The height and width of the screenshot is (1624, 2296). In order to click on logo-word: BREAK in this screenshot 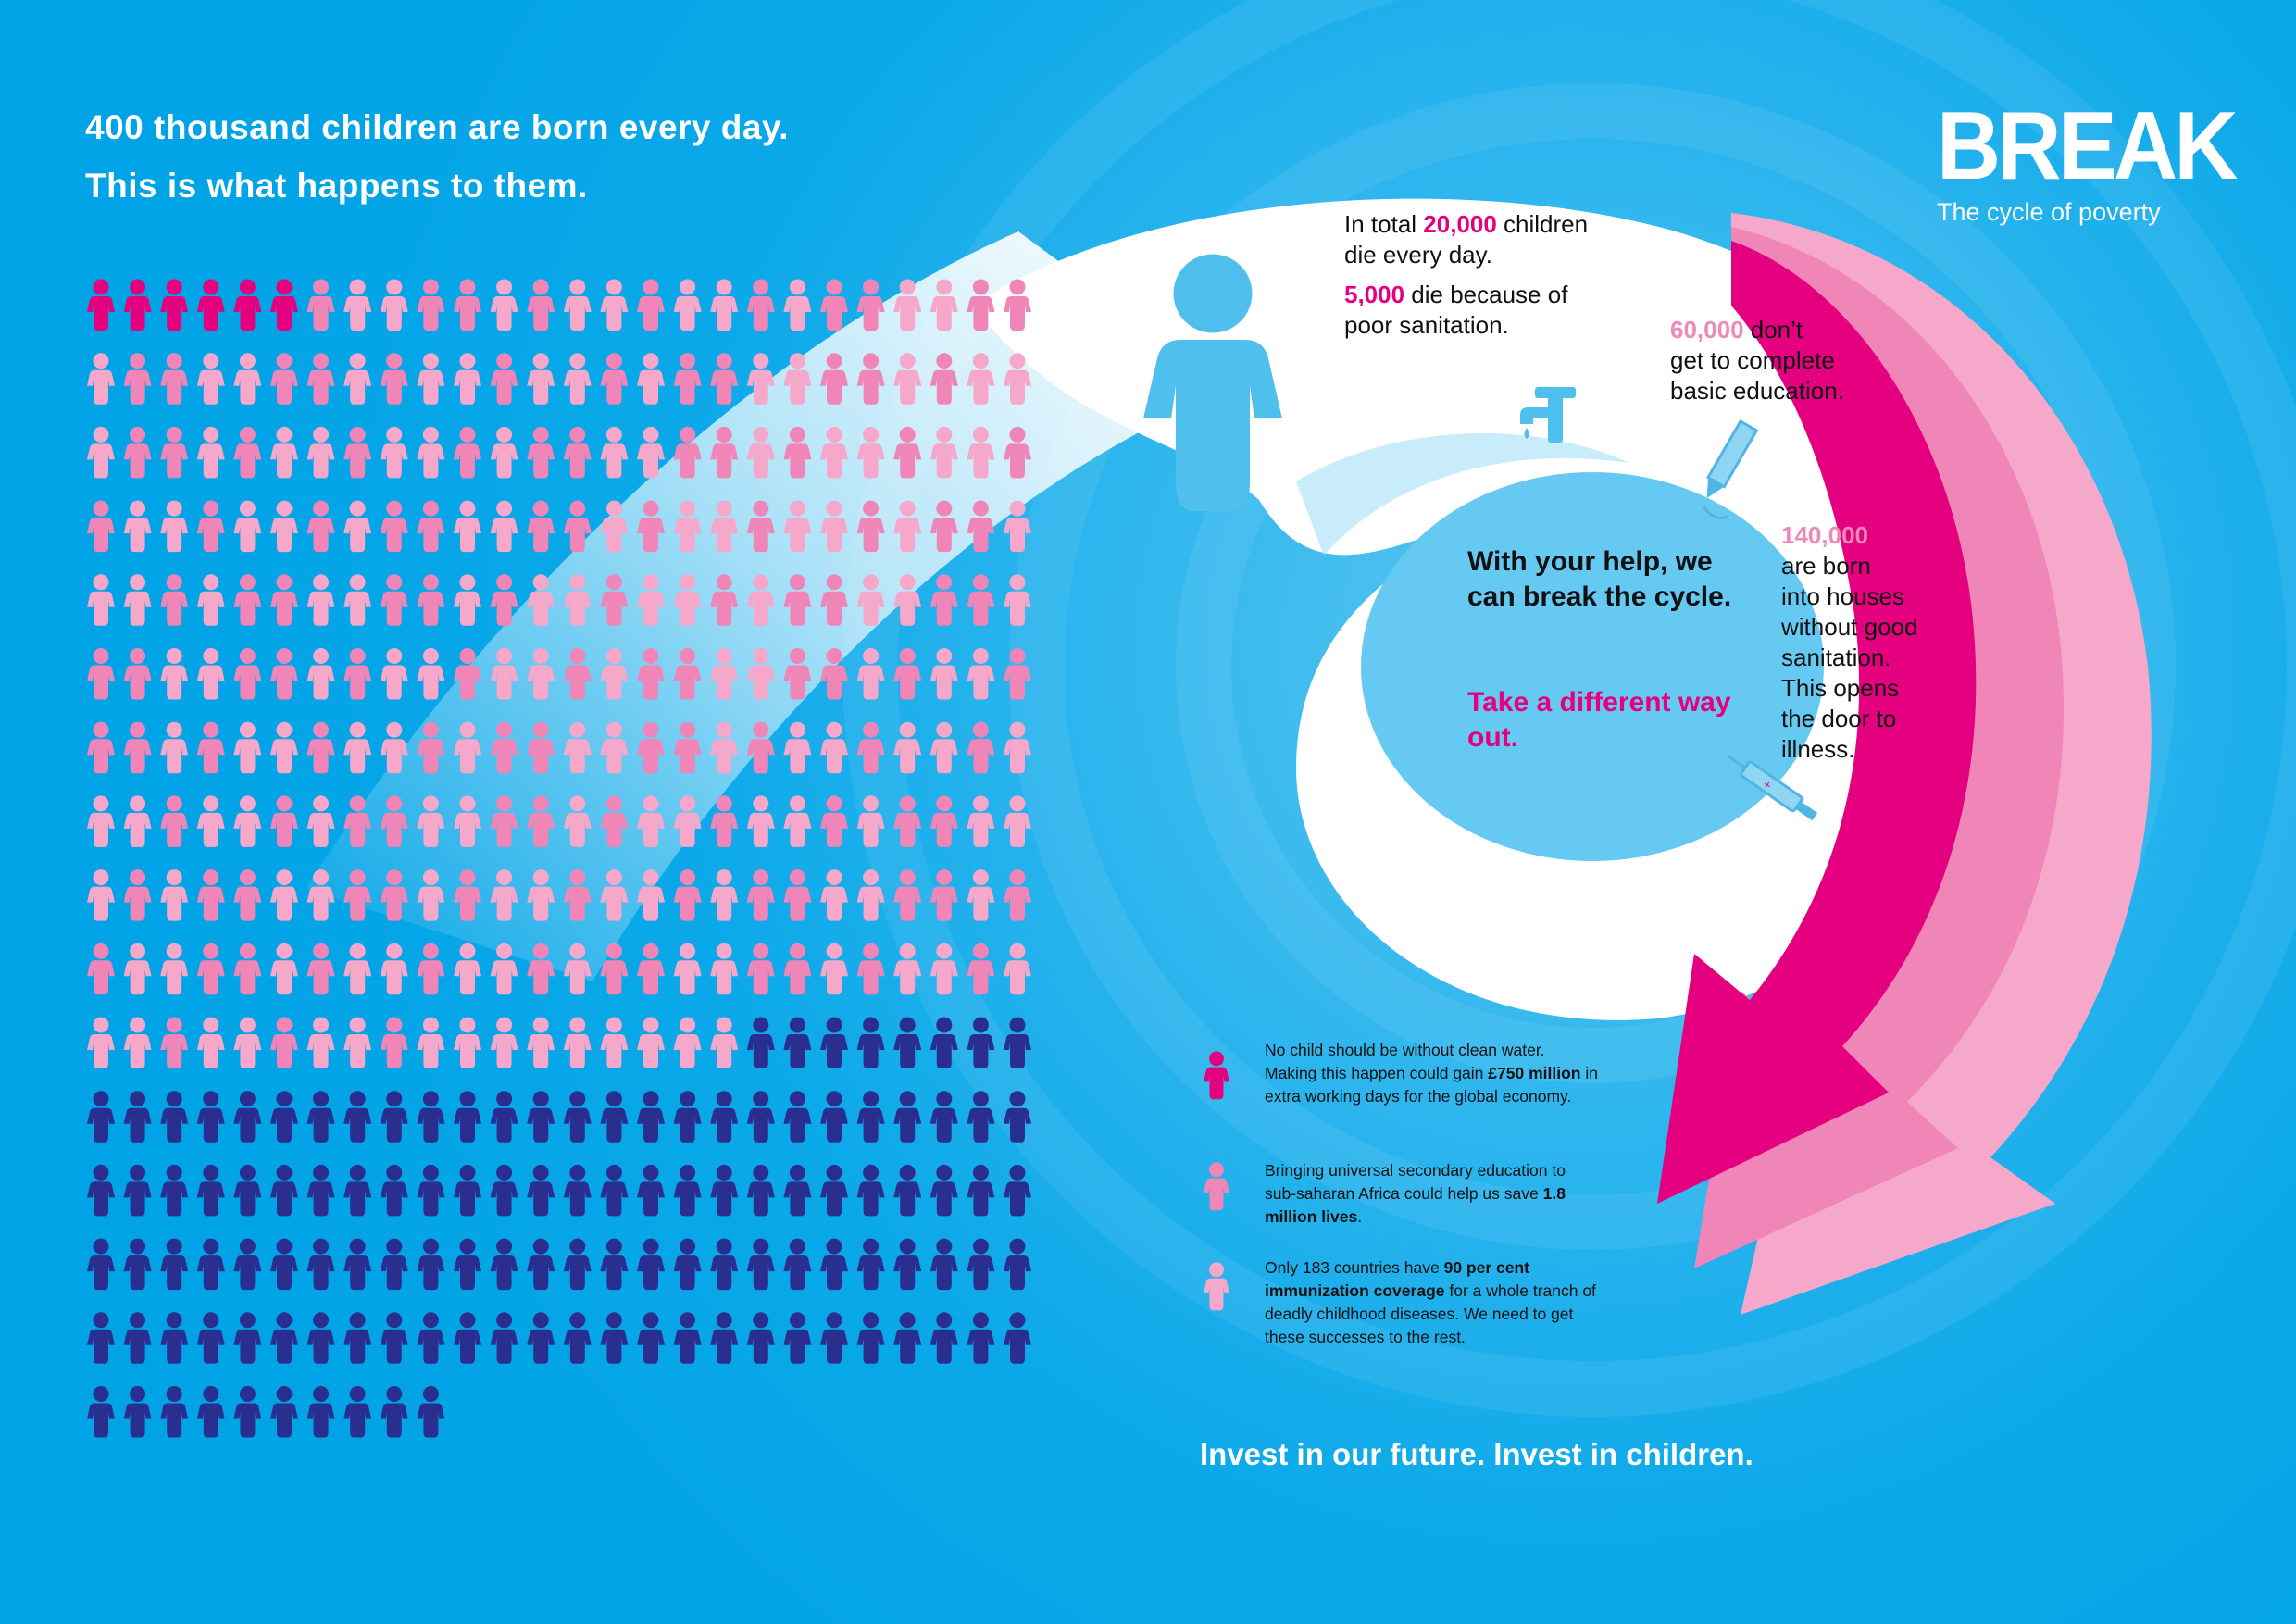, I will do `click(2087, 146)`.